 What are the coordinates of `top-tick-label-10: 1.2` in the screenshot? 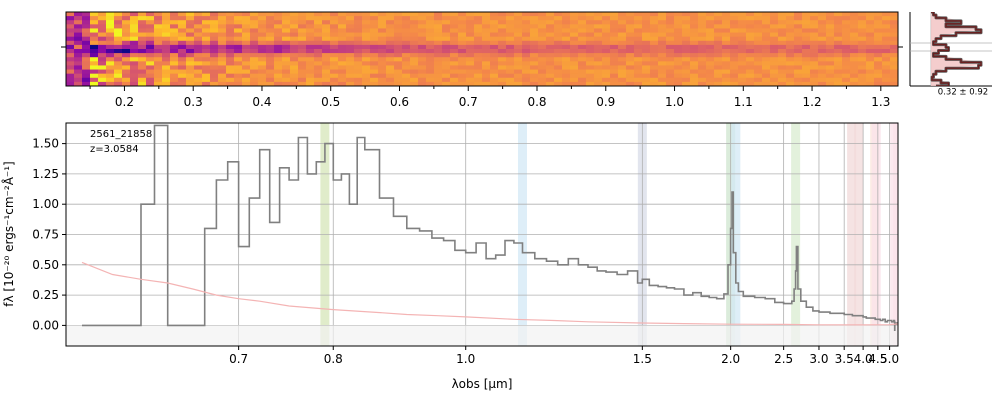 It's located at (812, 102).